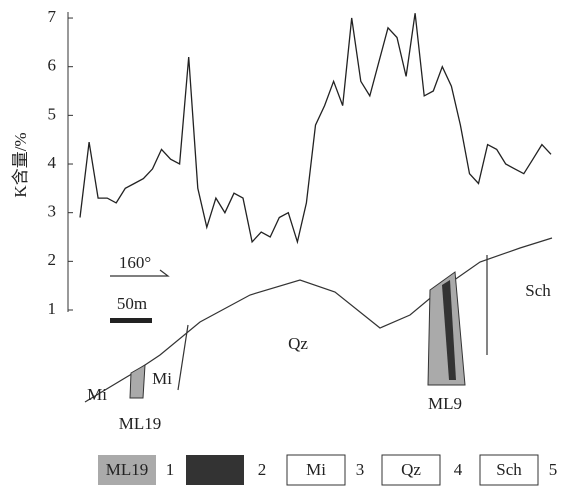 The width and height of the screenshot is (563, 503). I want to click on legend-label: Sch, so click(509, 469).